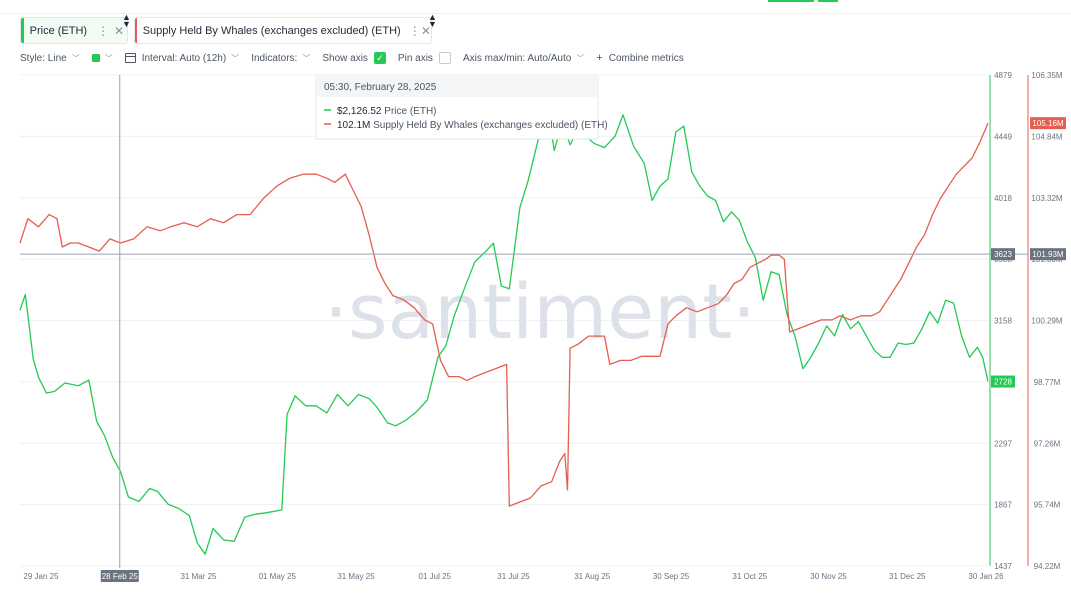 Image resolution: width=1071 pixels, height=600 pixels. I want to click on indicators-dropdown: Indicators: ﹀, so click(280, 58).